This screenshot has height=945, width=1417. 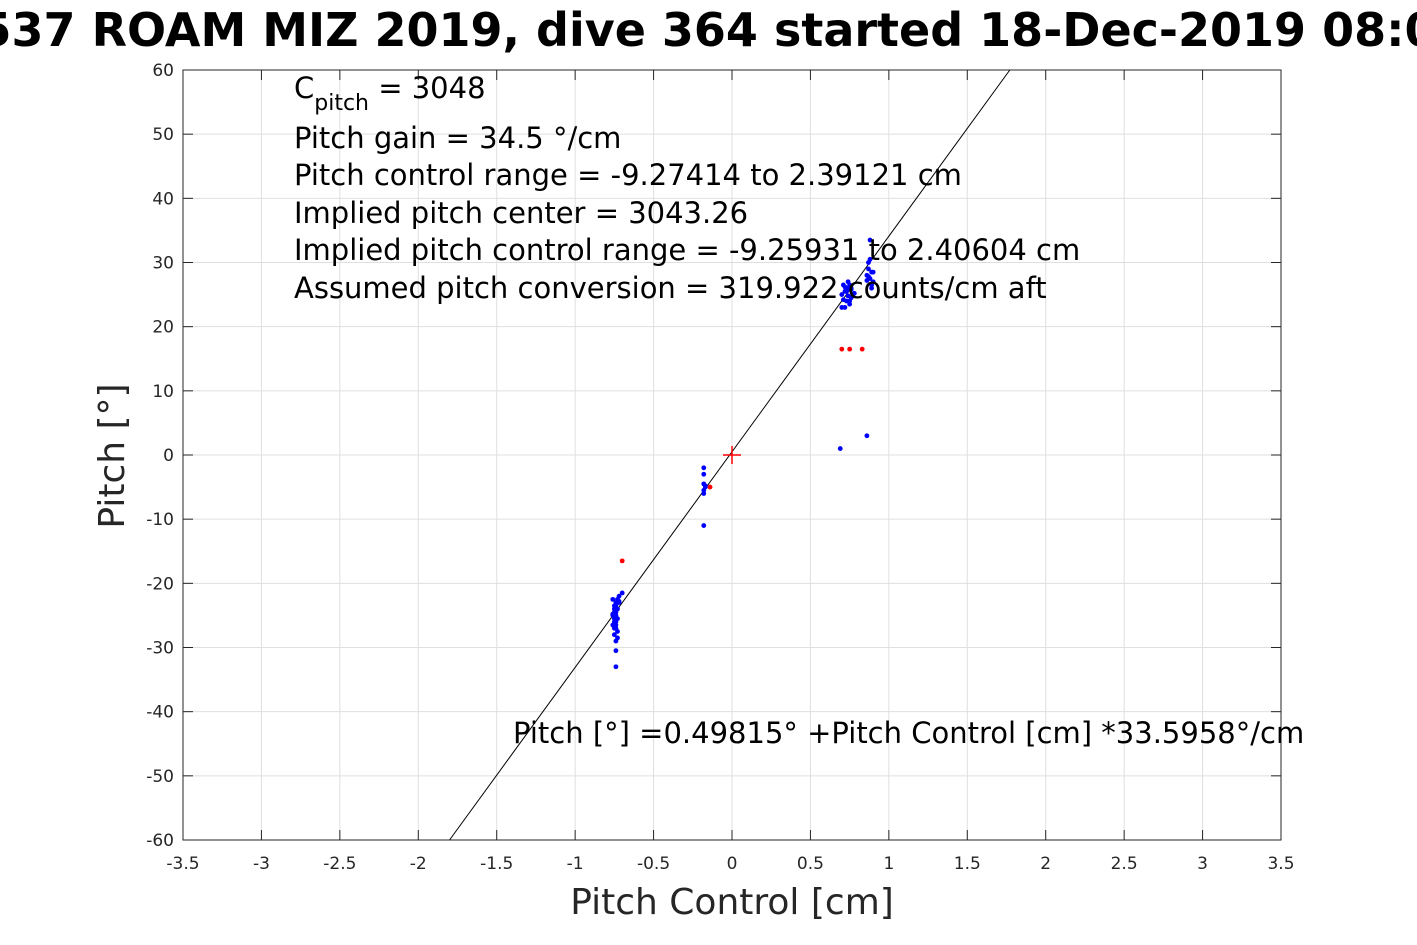 I want to click on x-tick-label: -3, so click(x=261, y=864).